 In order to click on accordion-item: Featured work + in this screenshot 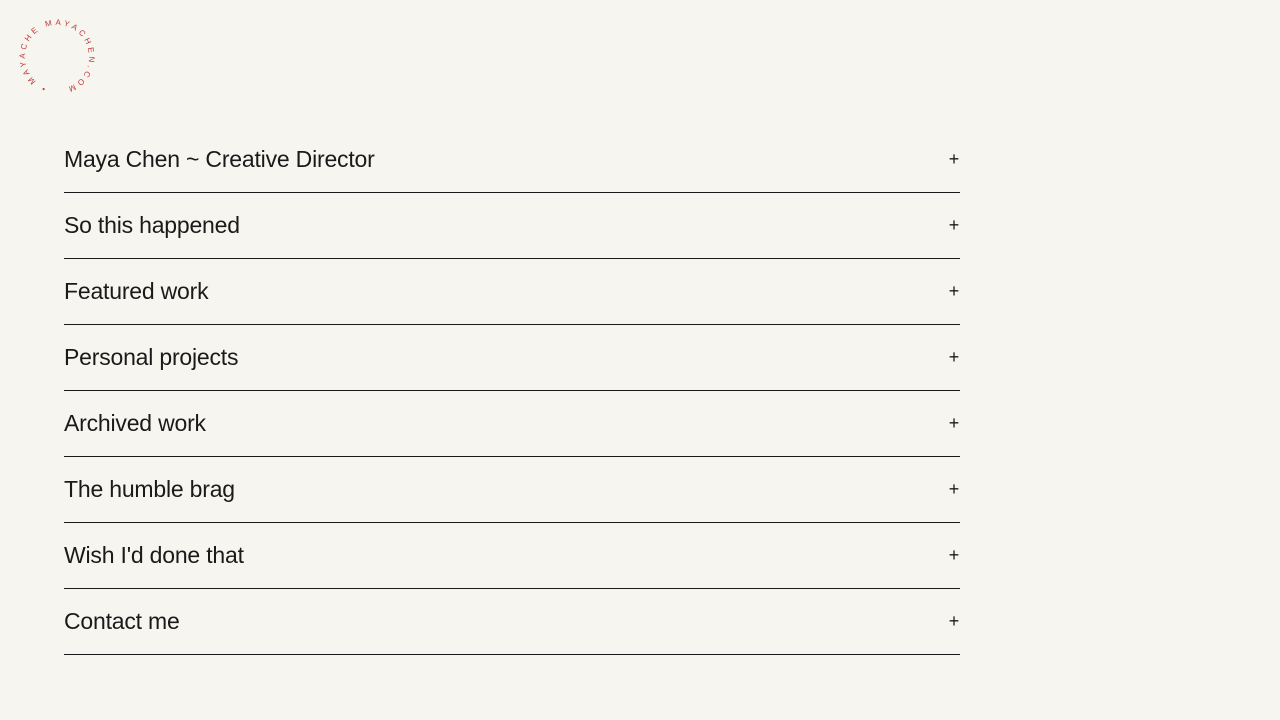, I will do `click(512, 292)`.